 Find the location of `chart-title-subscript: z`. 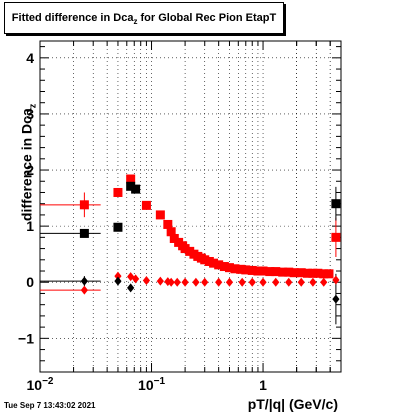

chart-title-subscript: z is located at coordinates (135, 22).